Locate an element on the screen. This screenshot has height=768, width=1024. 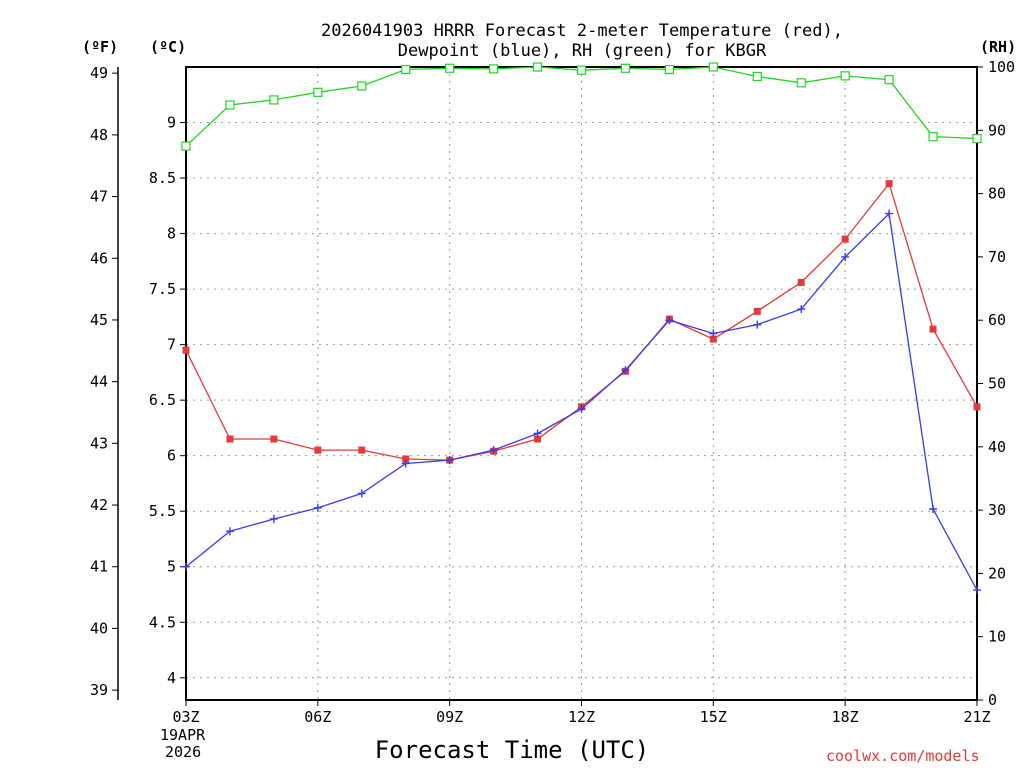
rh-tick-label: 70 is located at coordinates (997, 257).